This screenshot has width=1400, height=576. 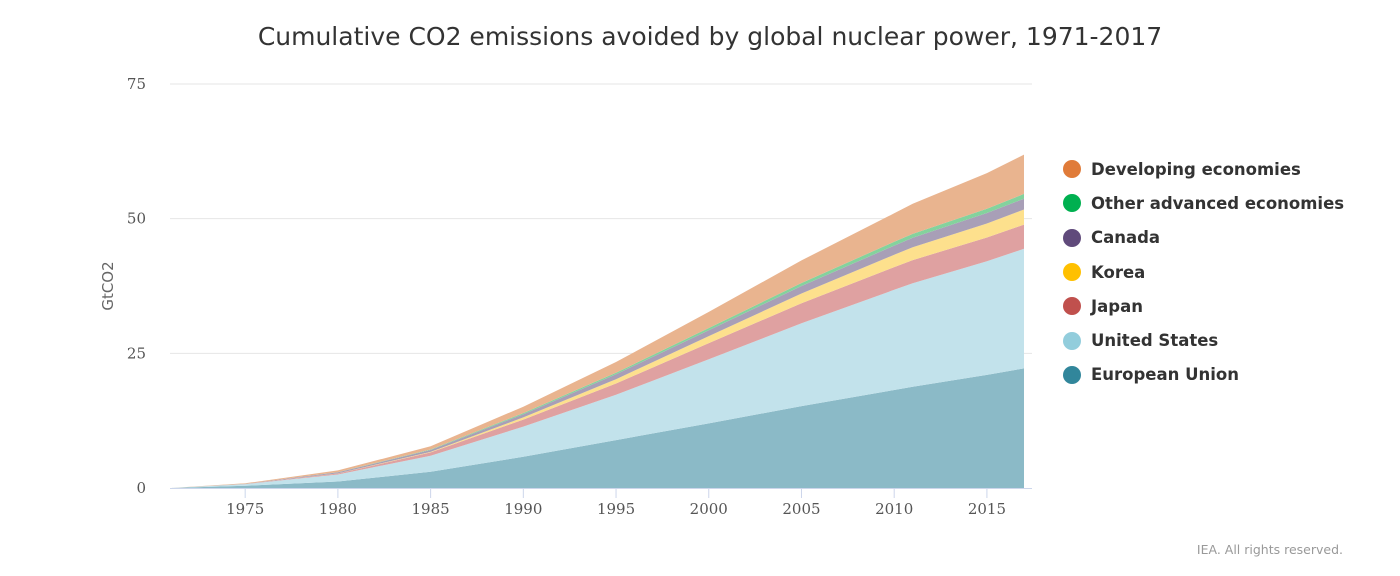 I want to click on y-tick-label: 75, so click(x=136, y=84).